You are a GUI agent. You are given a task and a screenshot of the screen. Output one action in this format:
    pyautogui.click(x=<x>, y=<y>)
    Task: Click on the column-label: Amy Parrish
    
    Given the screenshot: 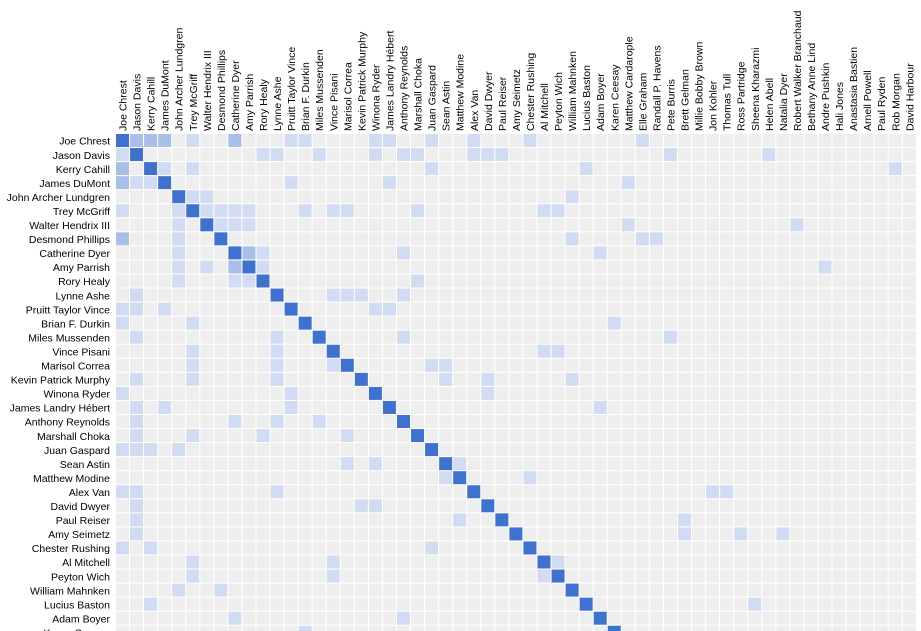 What is the action you would take?
    pyautogui.click(x=250, y=102)
    